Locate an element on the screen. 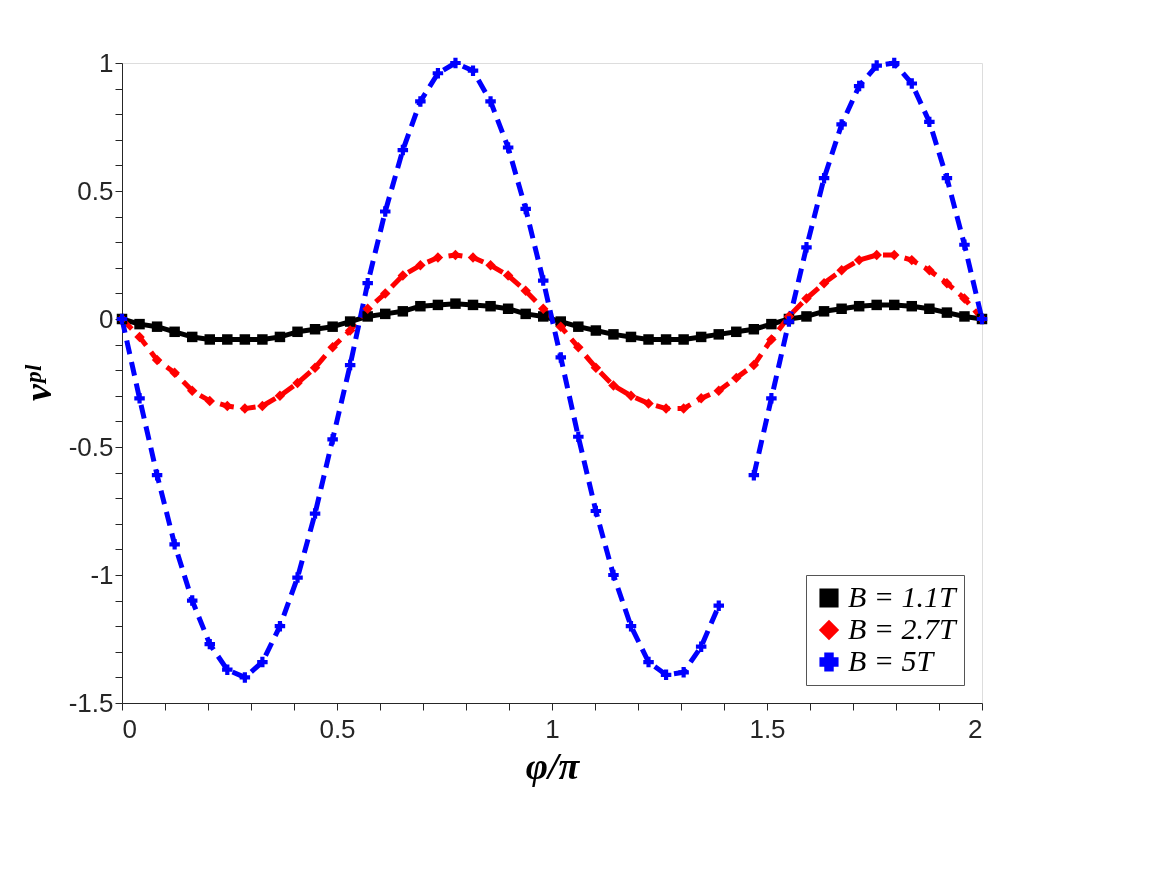  y-tick-label: 0.5 is located at coordinates (95, 190).